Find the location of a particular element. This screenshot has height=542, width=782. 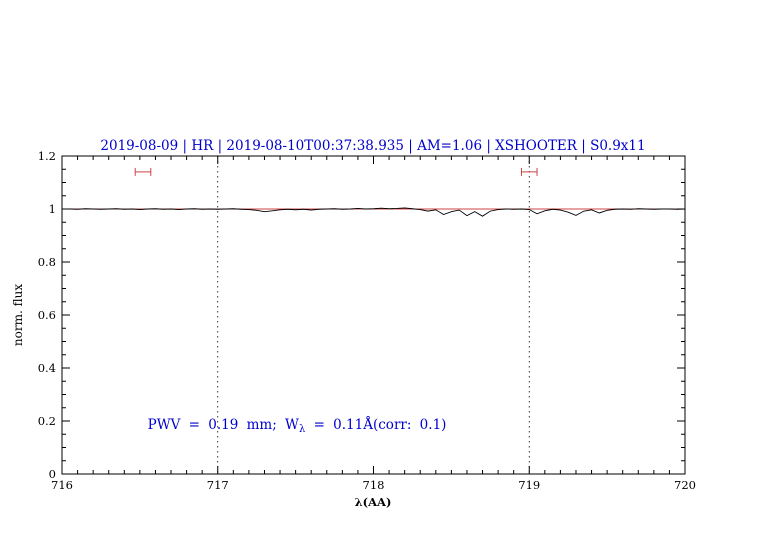

y-tick-label: 0.4 is located at coordinates (47, 368).